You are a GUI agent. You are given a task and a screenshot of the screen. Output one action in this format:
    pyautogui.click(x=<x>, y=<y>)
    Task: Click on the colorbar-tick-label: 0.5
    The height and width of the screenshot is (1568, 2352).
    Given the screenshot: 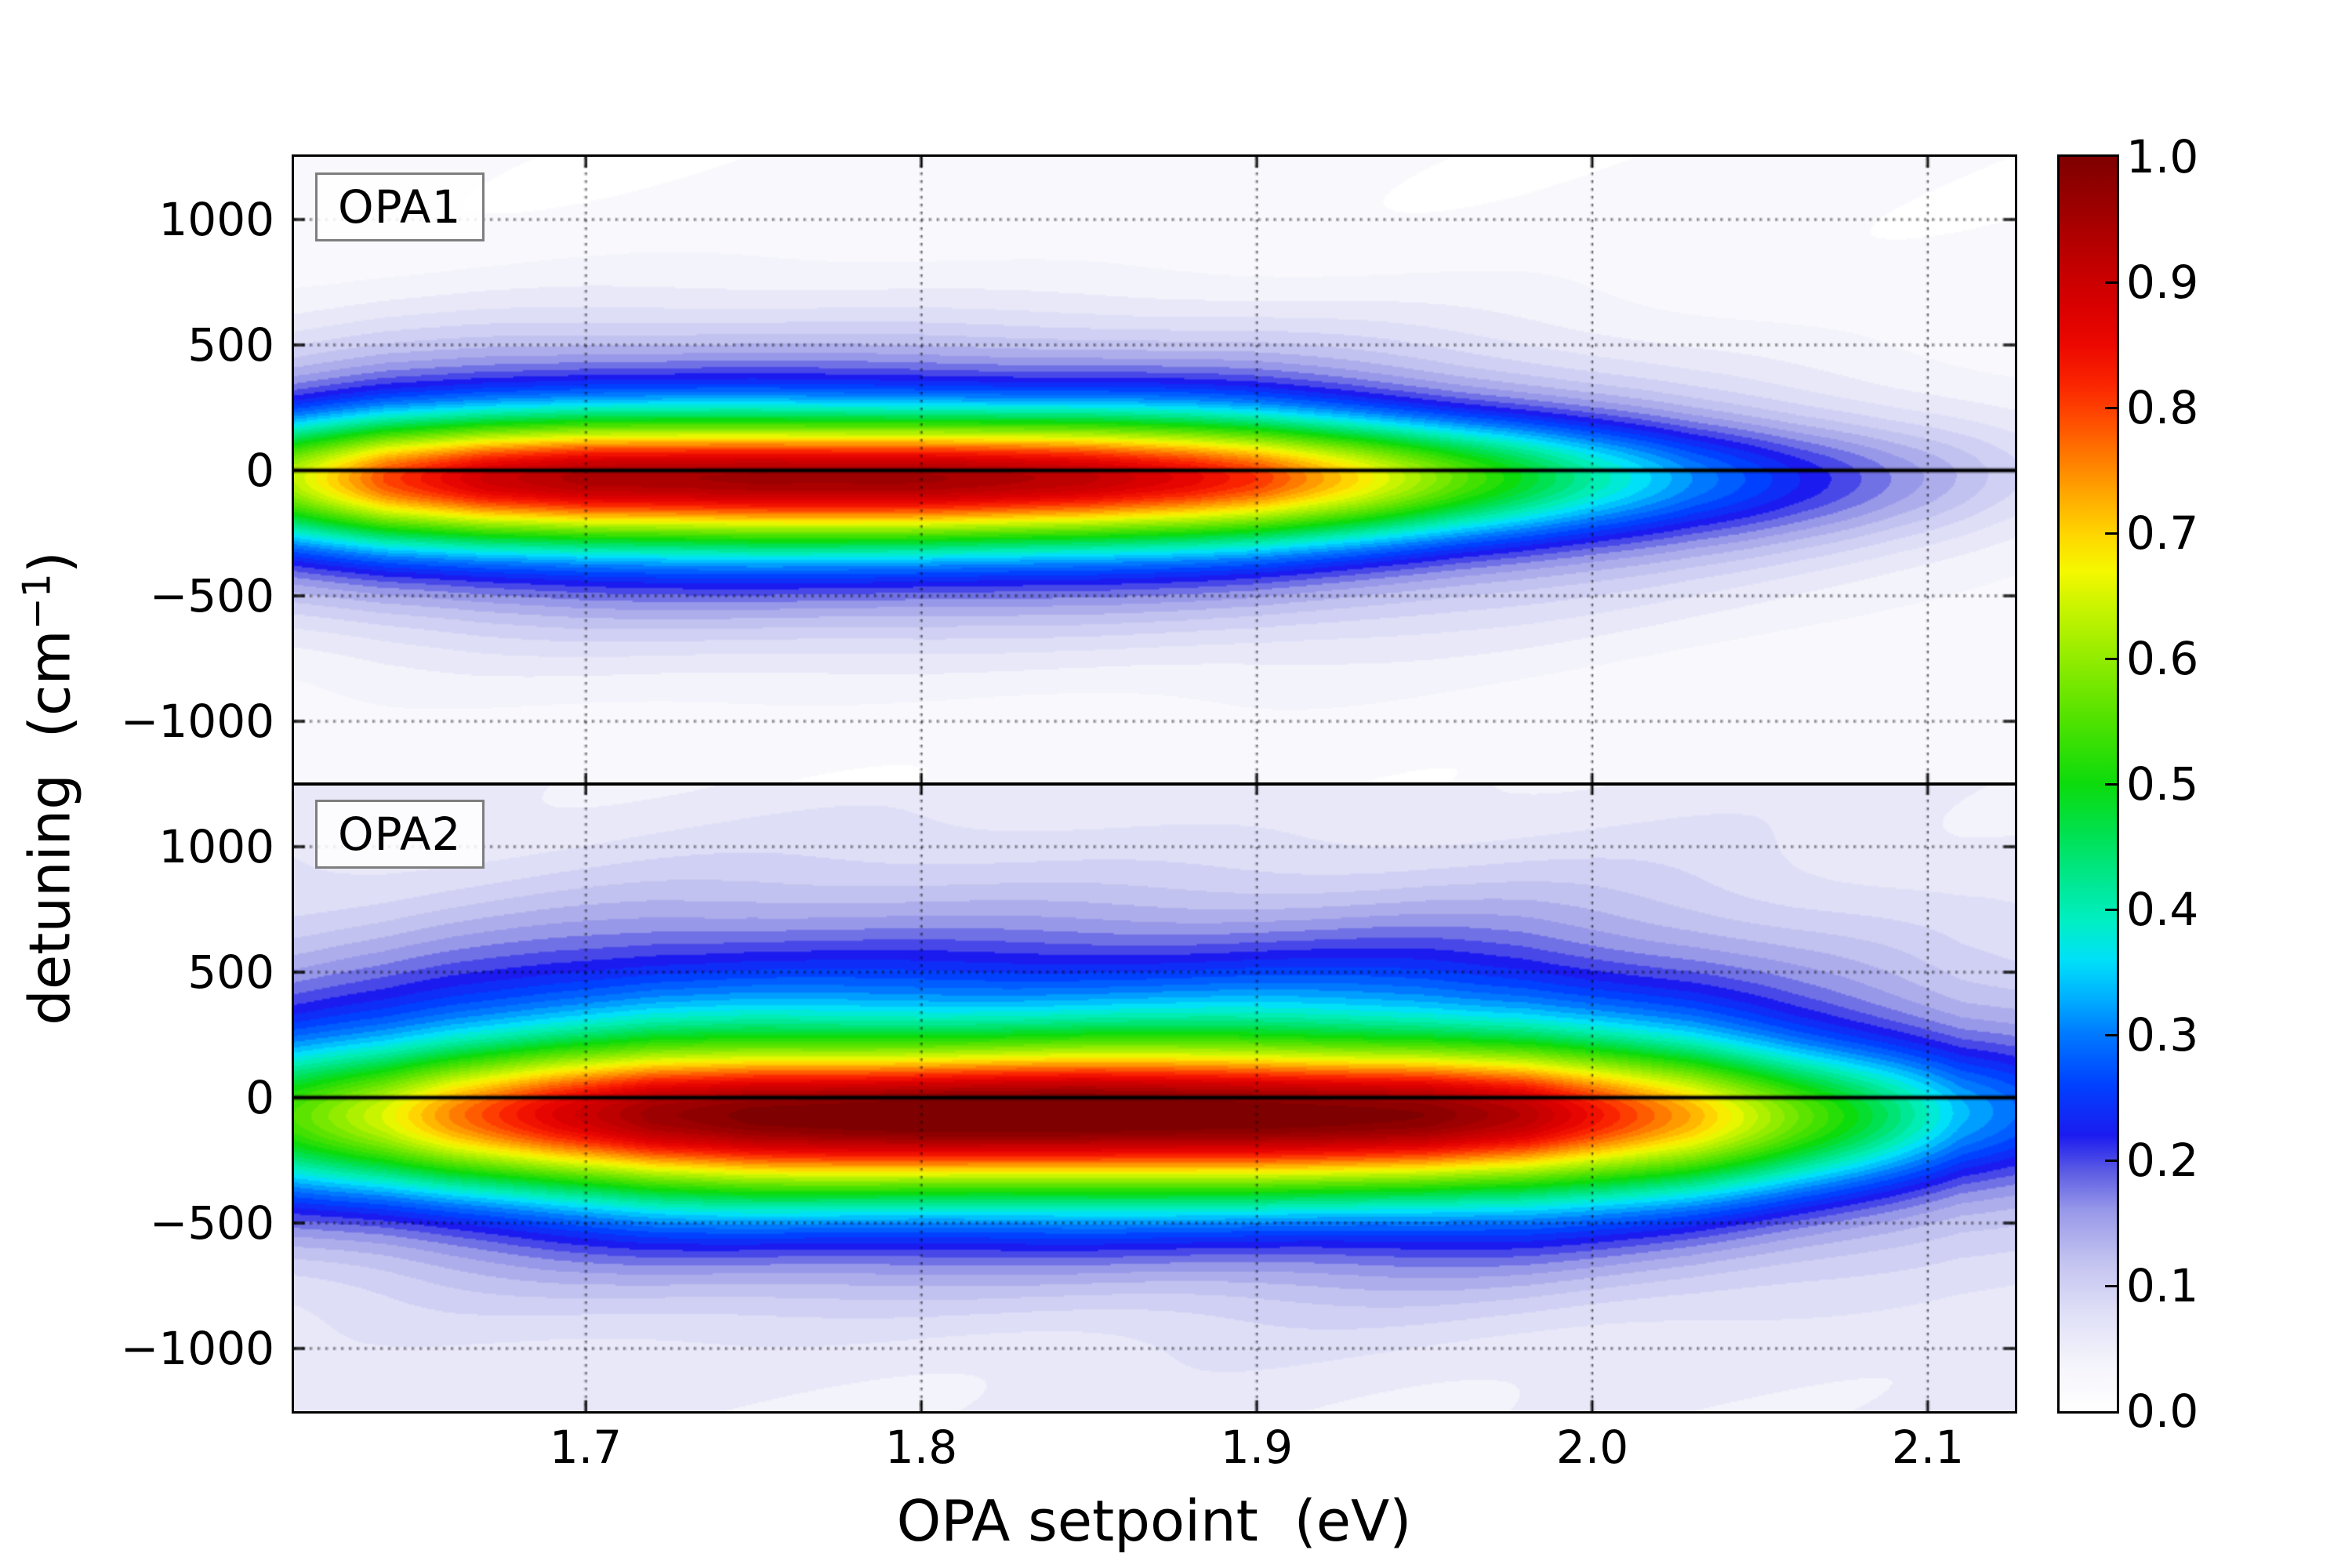 What is the action you would take?
    pyautogui.click(x=2162, y=784)
    